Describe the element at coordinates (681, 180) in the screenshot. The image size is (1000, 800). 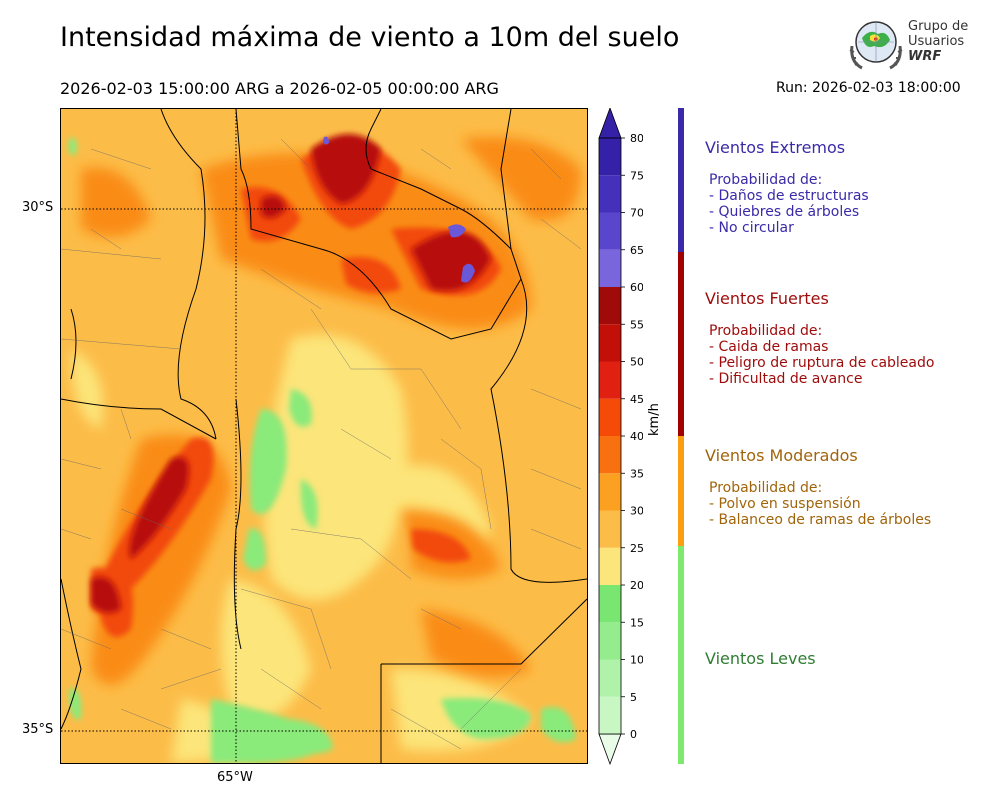
I see `category-bar-extreme` at that location.